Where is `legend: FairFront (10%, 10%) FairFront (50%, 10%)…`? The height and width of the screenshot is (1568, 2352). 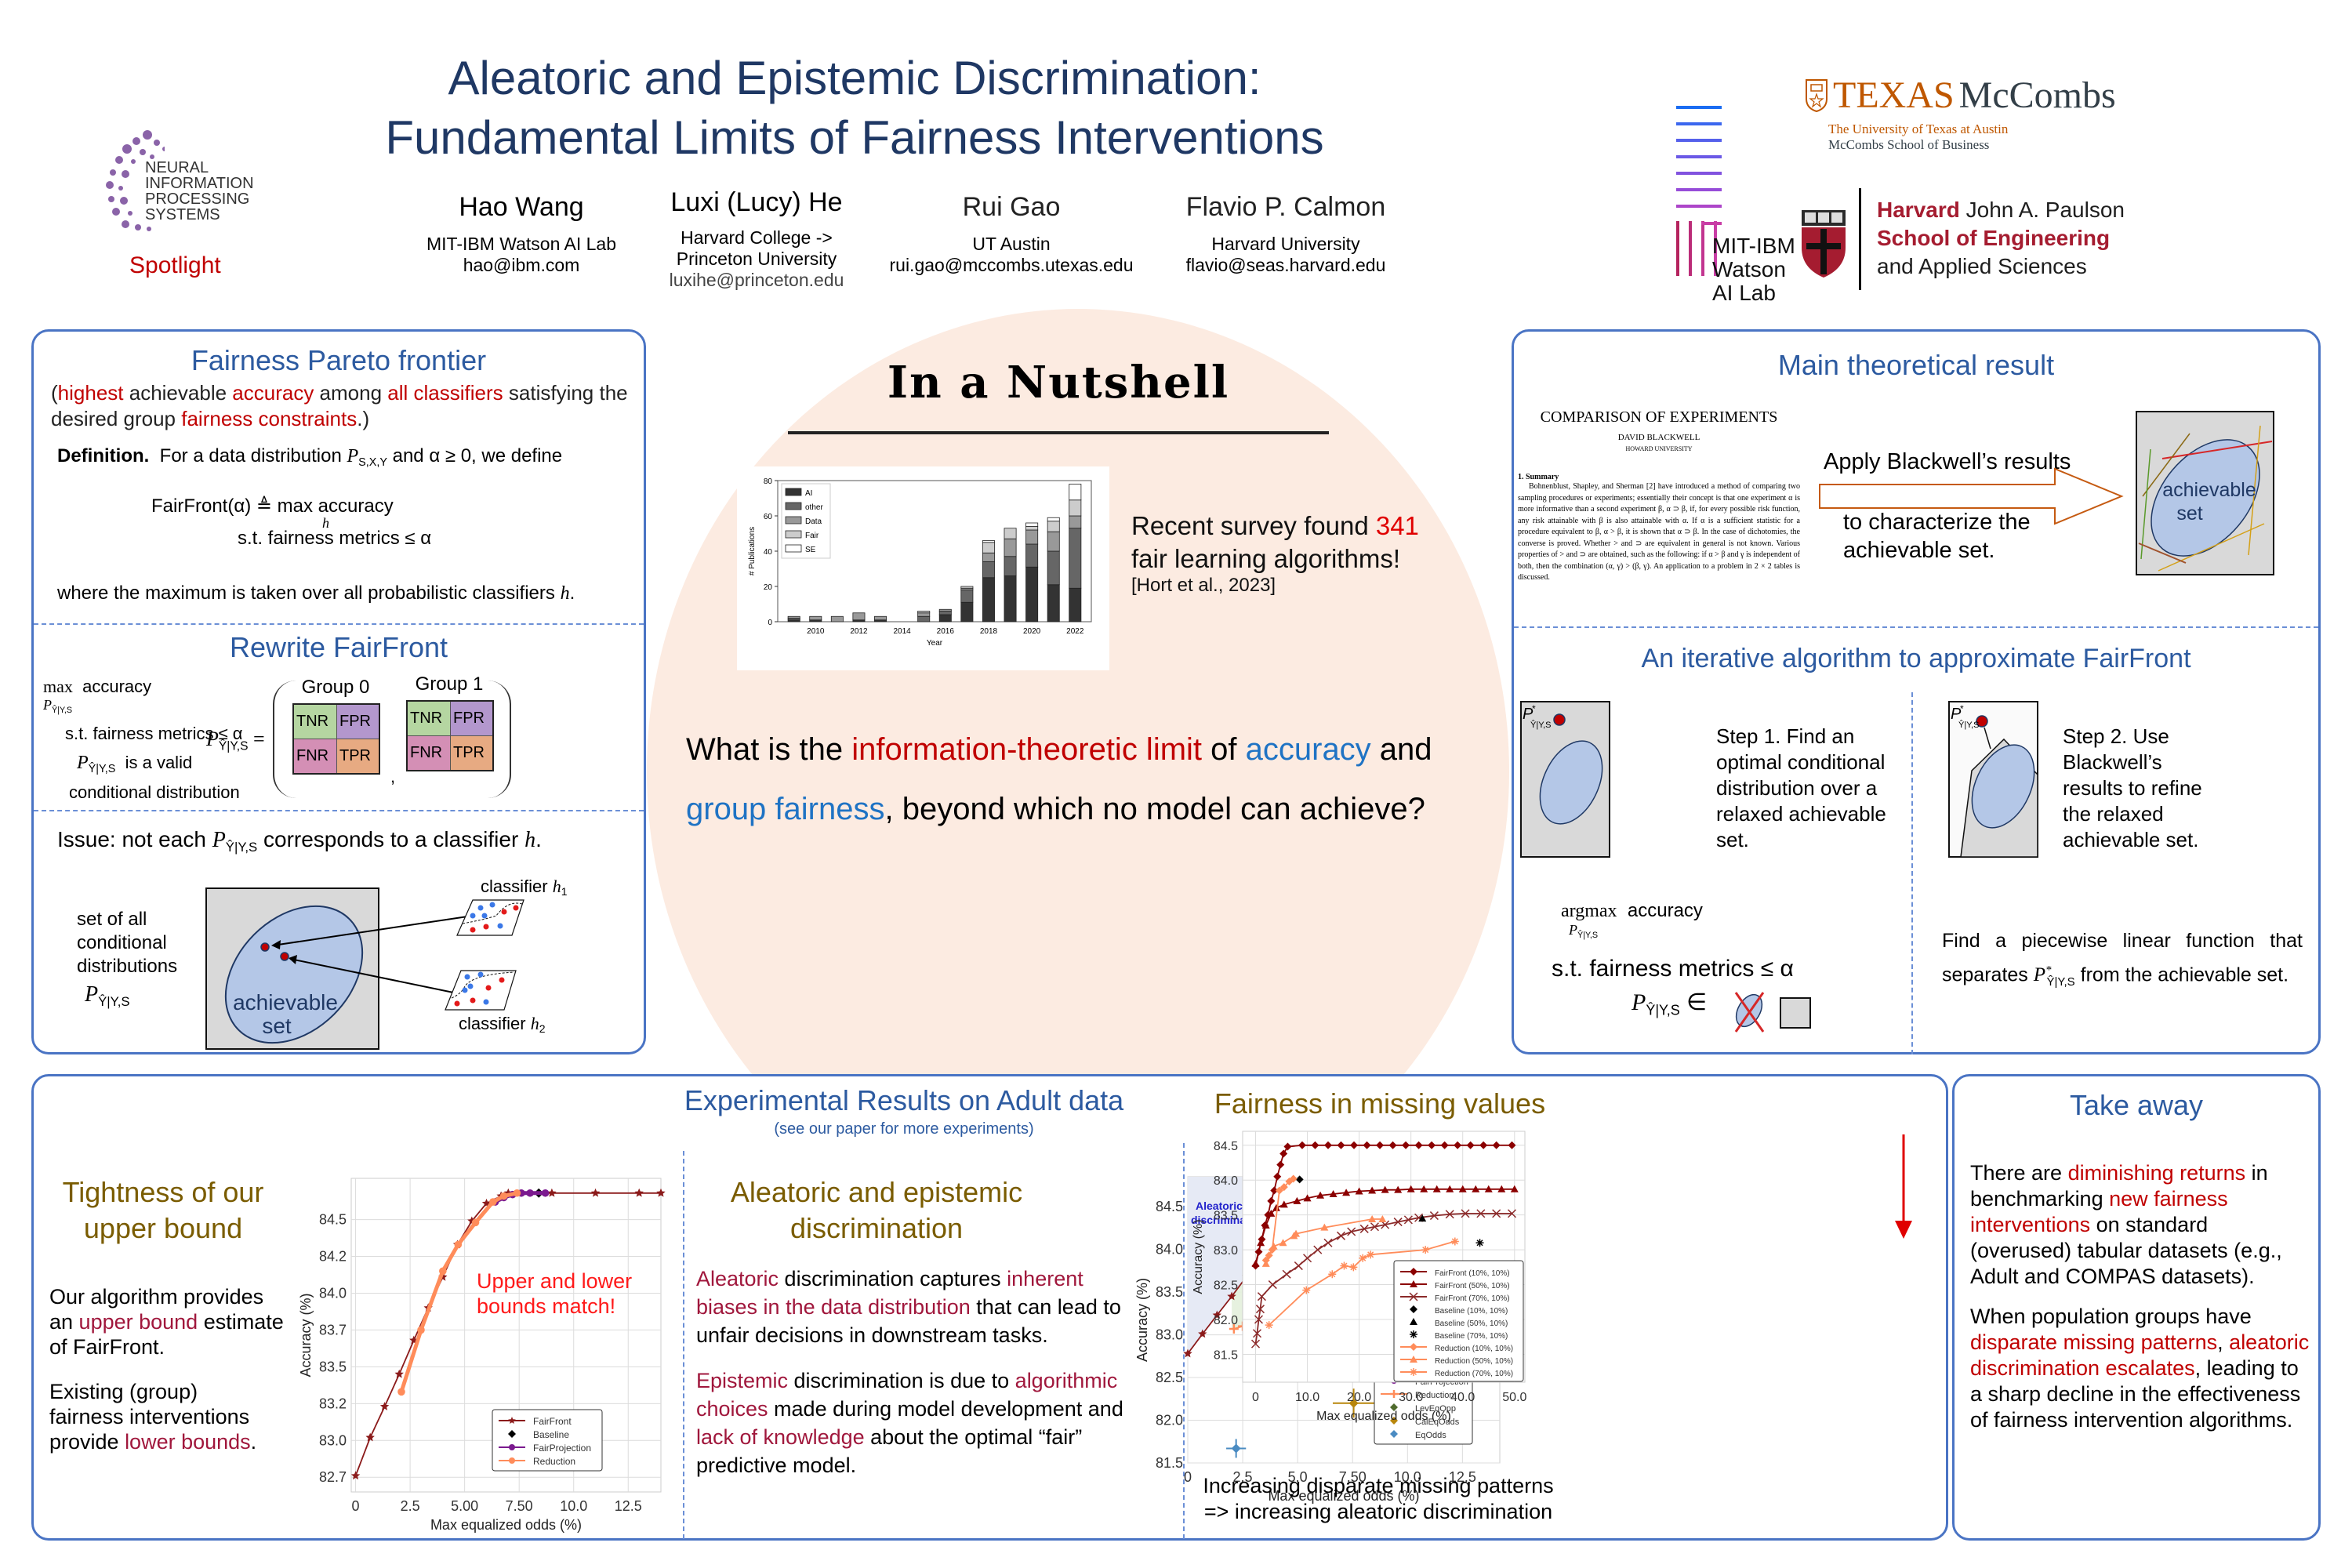
legend: FairFront (10%, 10%) FairFront (50%, 10%)… is located at coordinates (1458, 1321).